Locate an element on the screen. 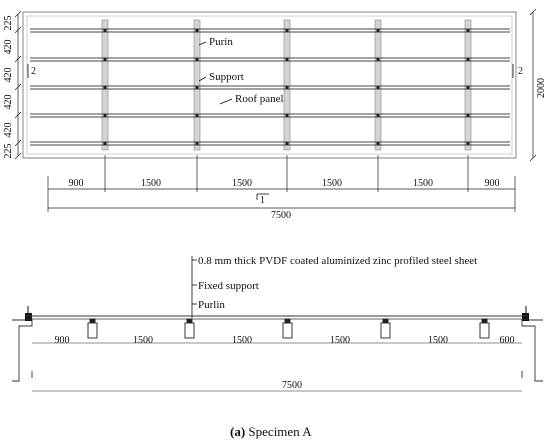  left-dim-1: 420 is located at coordinates (8, 47).